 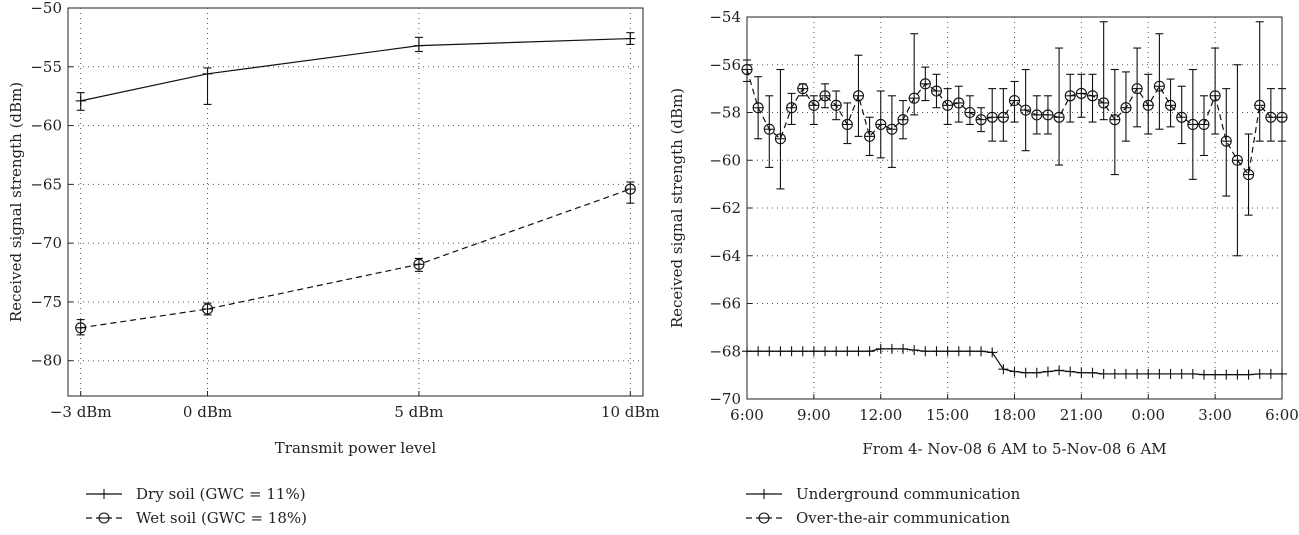 What do you see at coordinates (725, 351) in the screenshot?
I see `y-tick-label: −68` at bounding box center [725, 351].